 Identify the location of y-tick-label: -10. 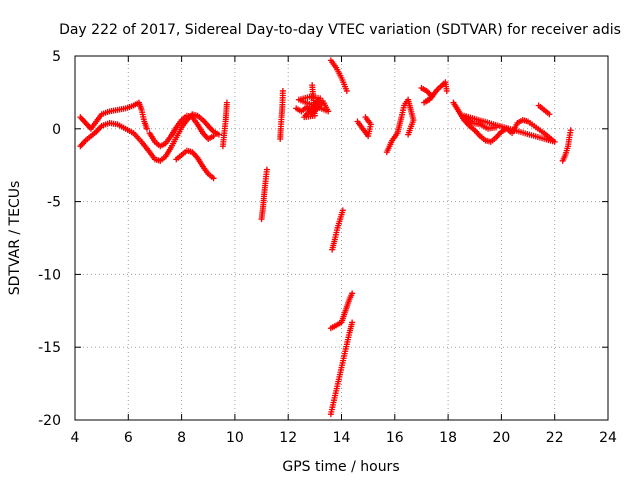
(49, 275).